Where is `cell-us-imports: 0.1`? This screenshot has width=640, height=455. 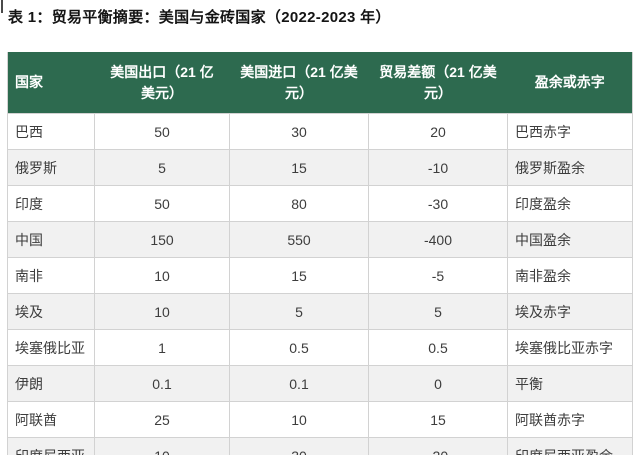
cell-us-imports: 0.1 is located at coordinates (299, 383).